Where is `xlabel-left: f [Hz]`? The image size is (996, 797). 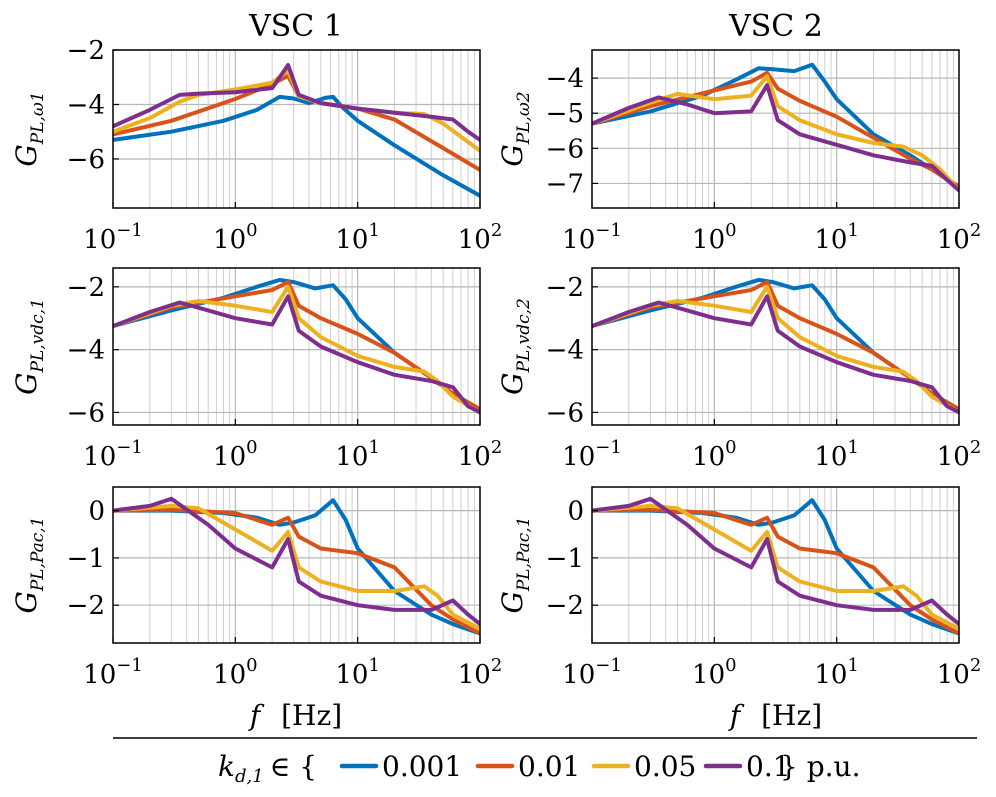
xlabel-left: f [Hz] is located at coordinates (295, 715).